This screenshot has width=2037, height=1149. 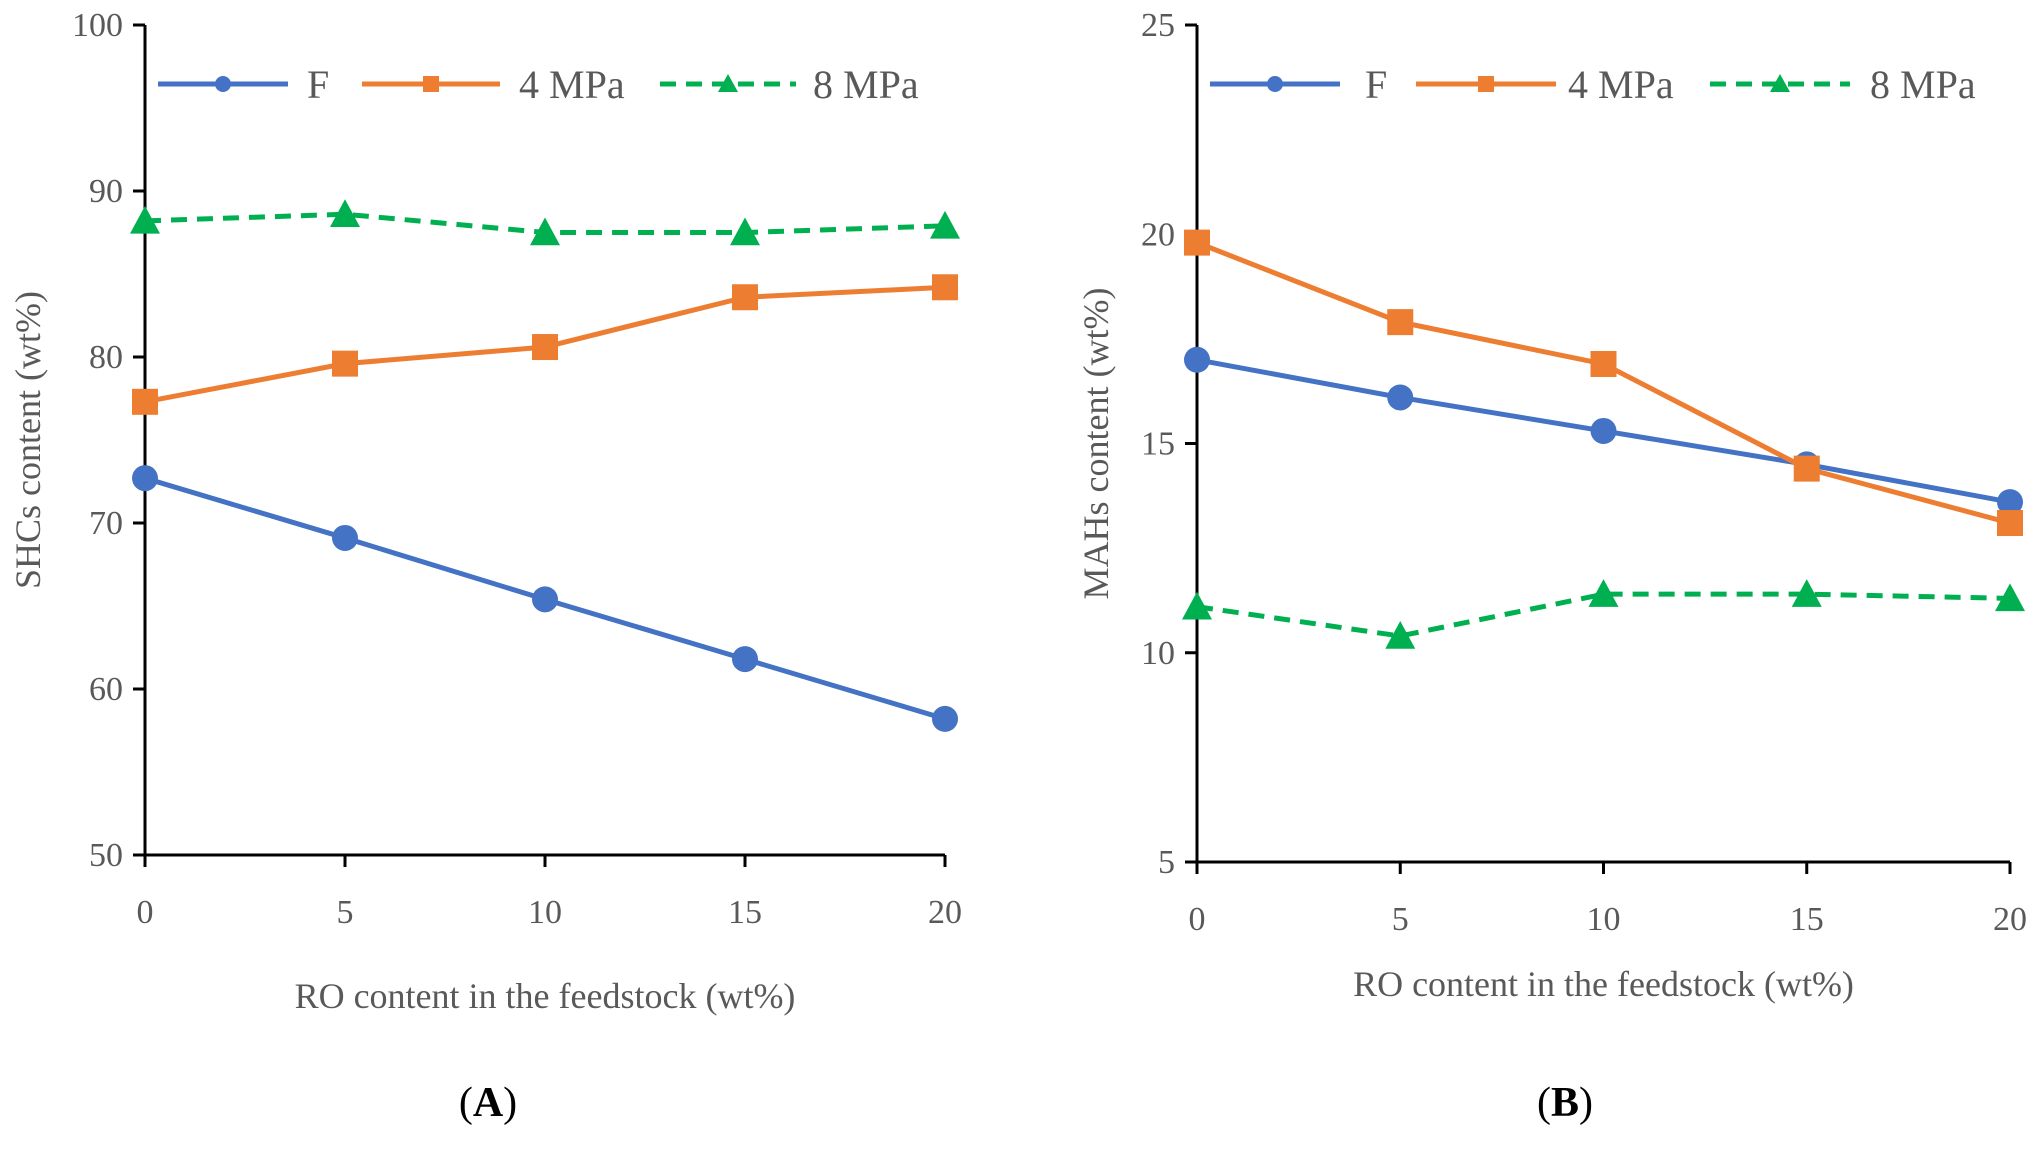 What do you see at coordinates (106, 689) in the screenshot?
I see `y-tick-label: 60` at bounding box center [106, 689].